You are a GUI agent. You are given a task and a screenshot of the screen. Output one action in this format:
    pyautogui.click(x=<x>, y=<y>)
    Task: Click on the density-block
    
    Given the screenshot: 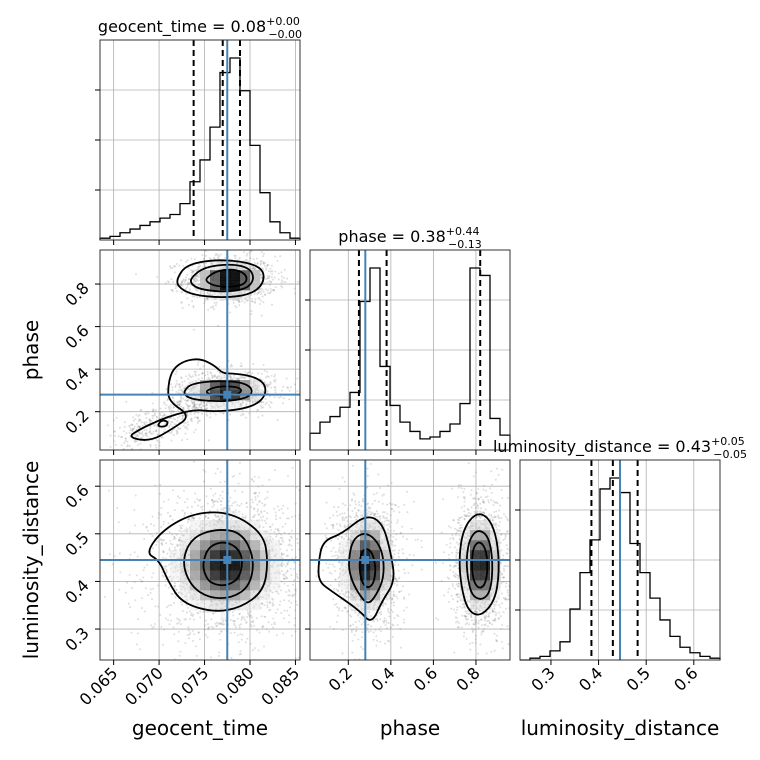 What is the action you would take?
    pyautogui.click(x=195, y=555)
    